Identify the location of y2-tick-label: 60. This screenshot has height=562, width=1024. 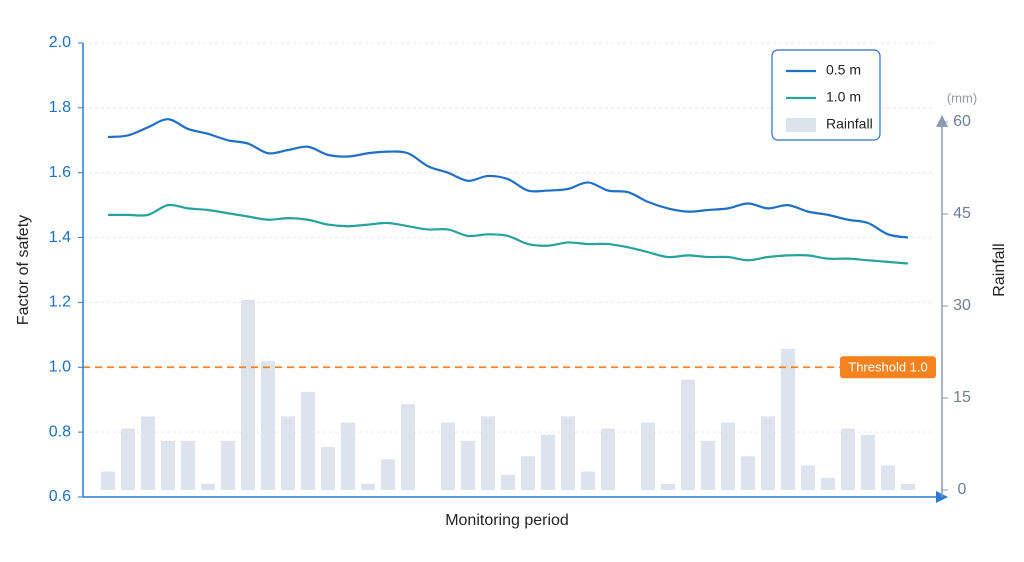
(962, 121).